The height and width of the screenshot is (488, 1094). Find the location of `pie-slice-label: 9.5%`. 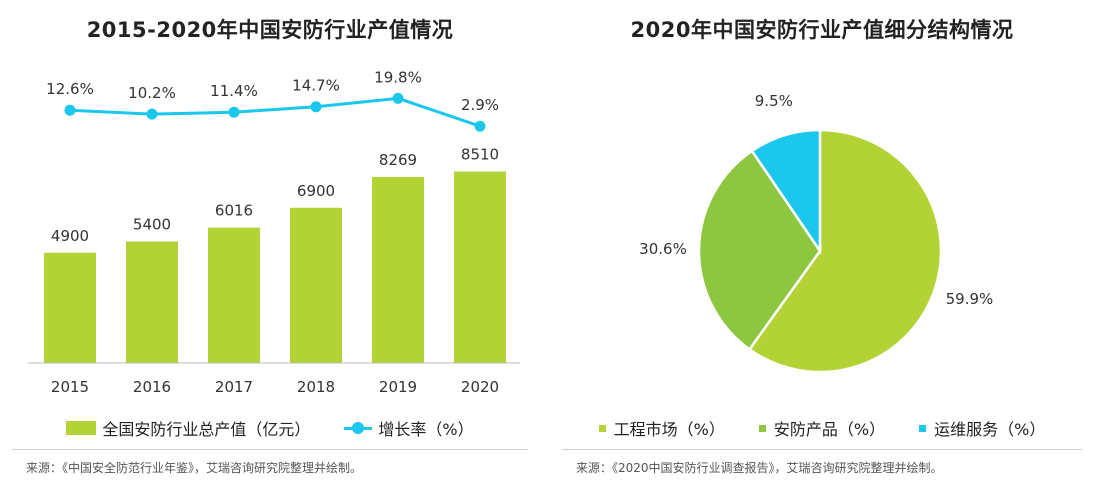

pie-slice-label: 9.5% is located at coordinates (774, 101).